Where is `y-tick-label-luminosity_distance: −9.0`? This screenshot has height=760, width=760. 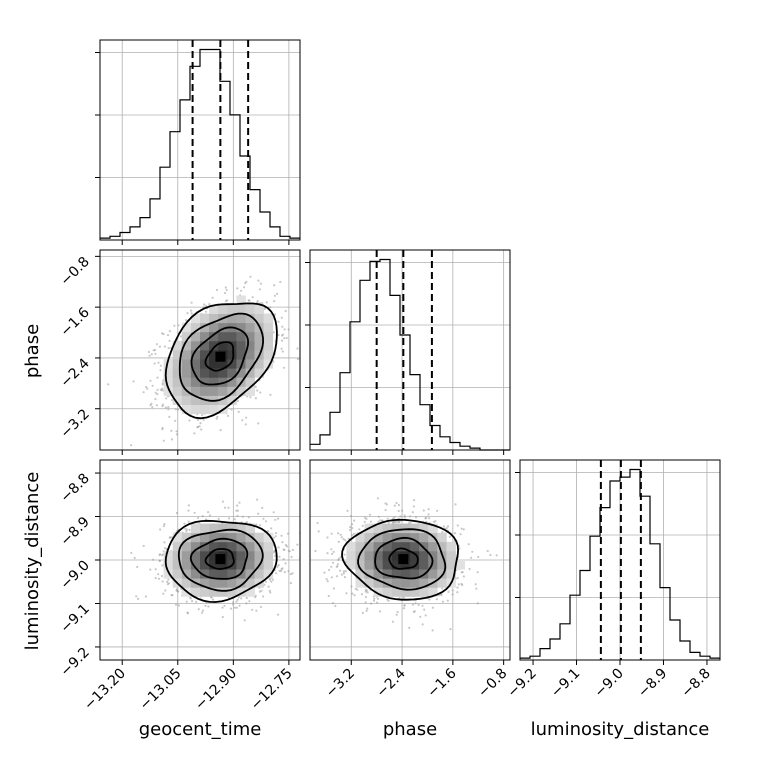 y-tick-label-luminosity_distance: −9.0 is located at coordinates (74, 575).